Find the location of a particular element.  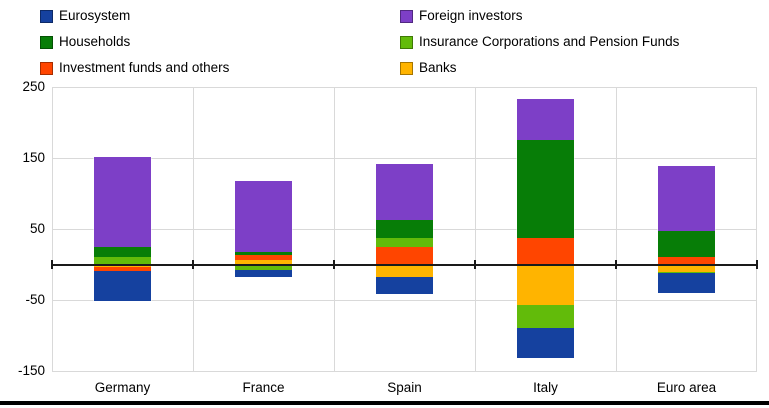

bar-italy-households is located at coordinates (545, 189).